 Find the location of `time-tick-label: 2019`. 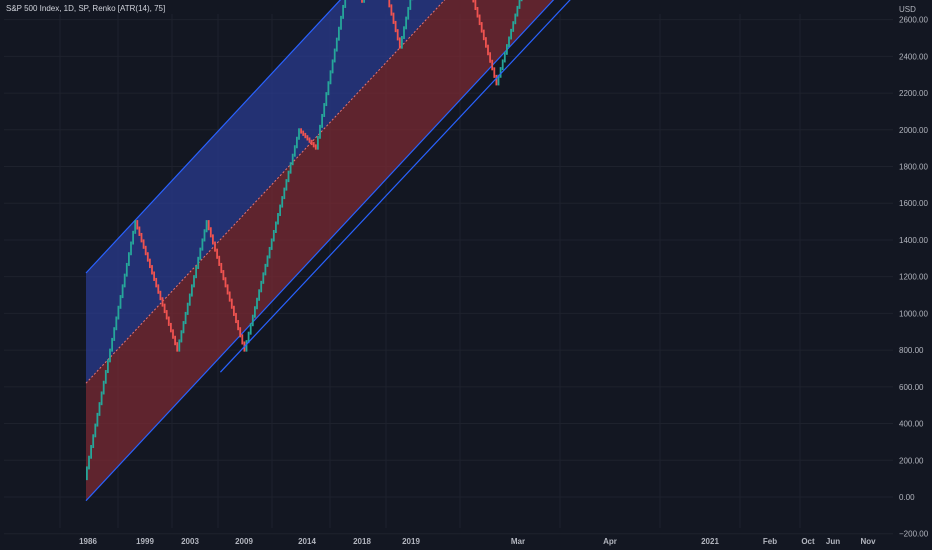

time-tick-label: 2019 is located at coordinates (411, 541).